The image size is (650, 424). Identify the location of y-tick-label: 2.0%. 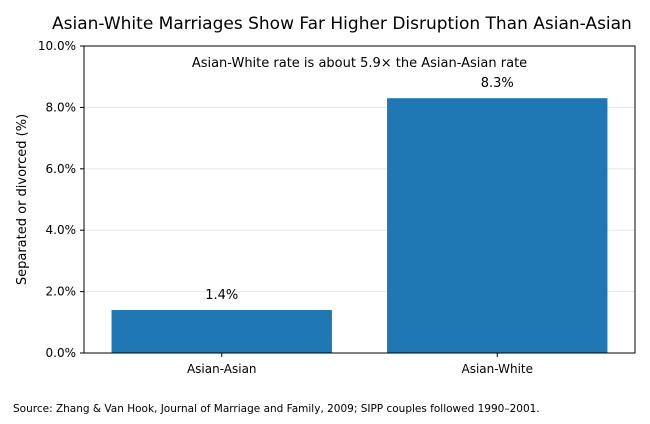
(61, 292).